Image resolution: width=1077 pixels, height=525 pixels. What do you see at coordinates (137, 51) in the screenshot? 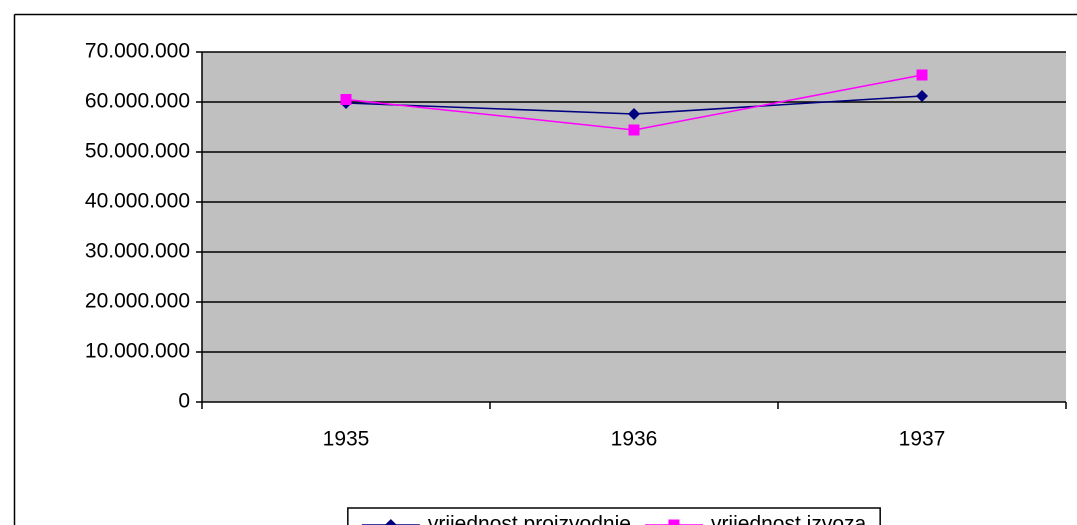
I see `y-tick-label: 70.000.000` at bounding box center [137, 51].